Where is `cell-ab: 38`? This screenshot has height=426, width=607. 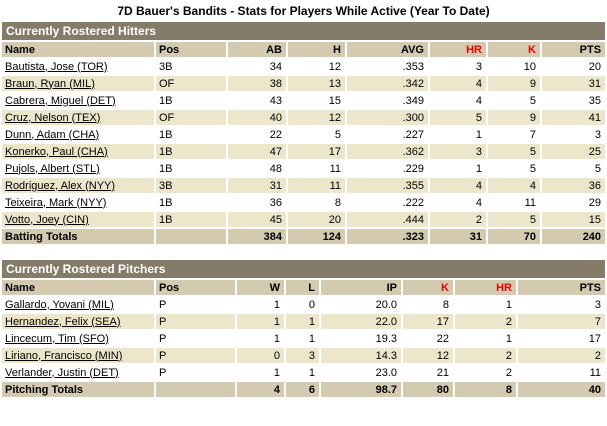 cell-ab: 38 is located at coordinates (257, 83).